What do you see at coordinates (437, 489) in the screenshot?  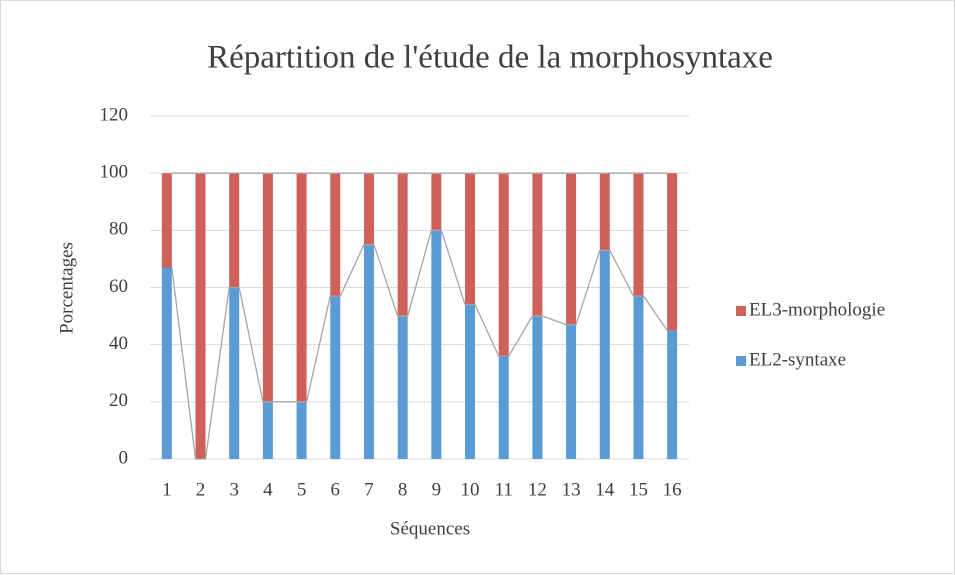 I see `x-tick-label: 9` at bounding box center [437, 489].